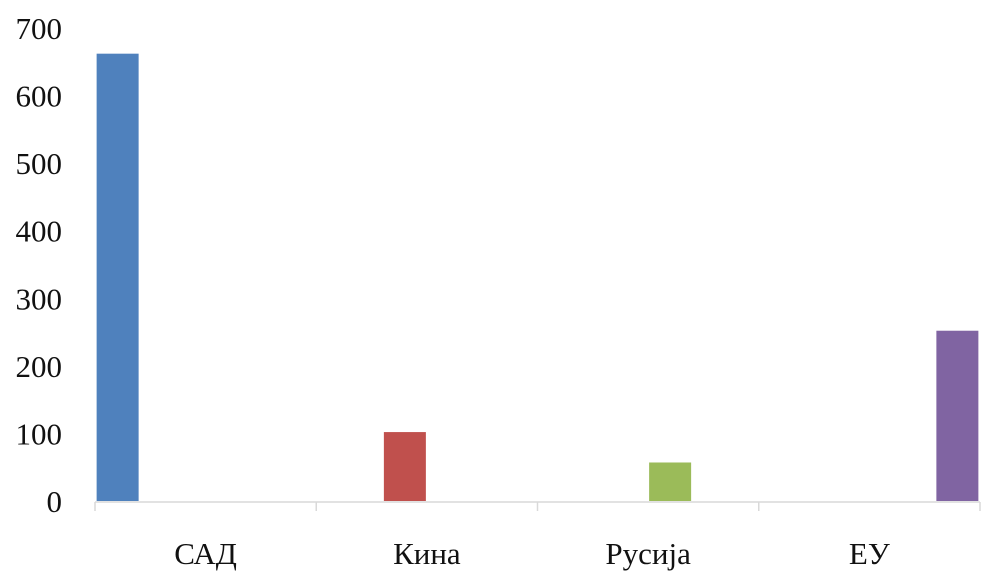 Image resolution: width=985 pixels, height=576 pixels. I want to click on x-axis, so click(537, 506).